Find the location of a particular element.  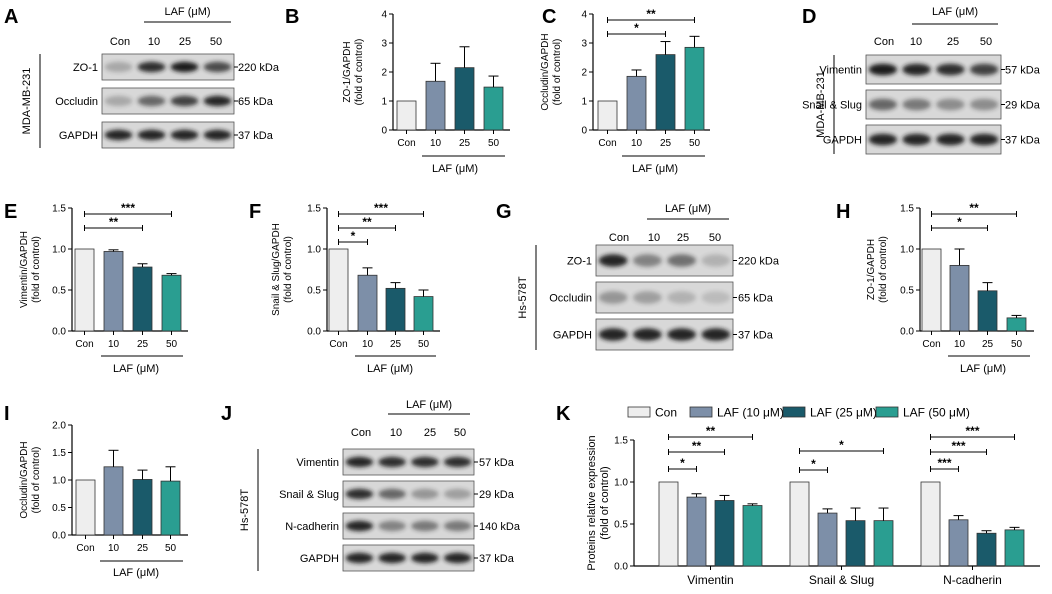

blot-kda-label: 220 kDa is located at coordinates (759, 262).